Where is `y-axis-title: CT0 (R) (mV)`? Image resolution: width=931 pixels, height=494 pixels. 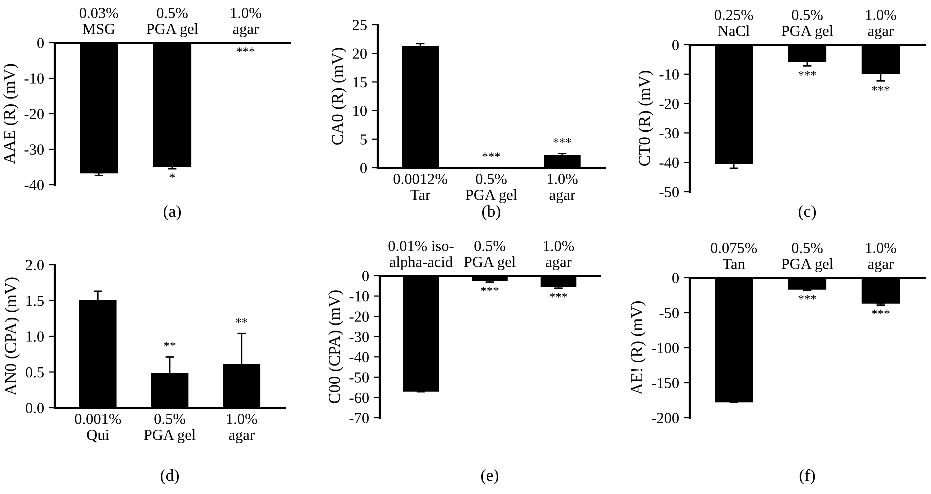 y-axis-title: CT0 (R) (mV) is located at coordinates (646, 118).